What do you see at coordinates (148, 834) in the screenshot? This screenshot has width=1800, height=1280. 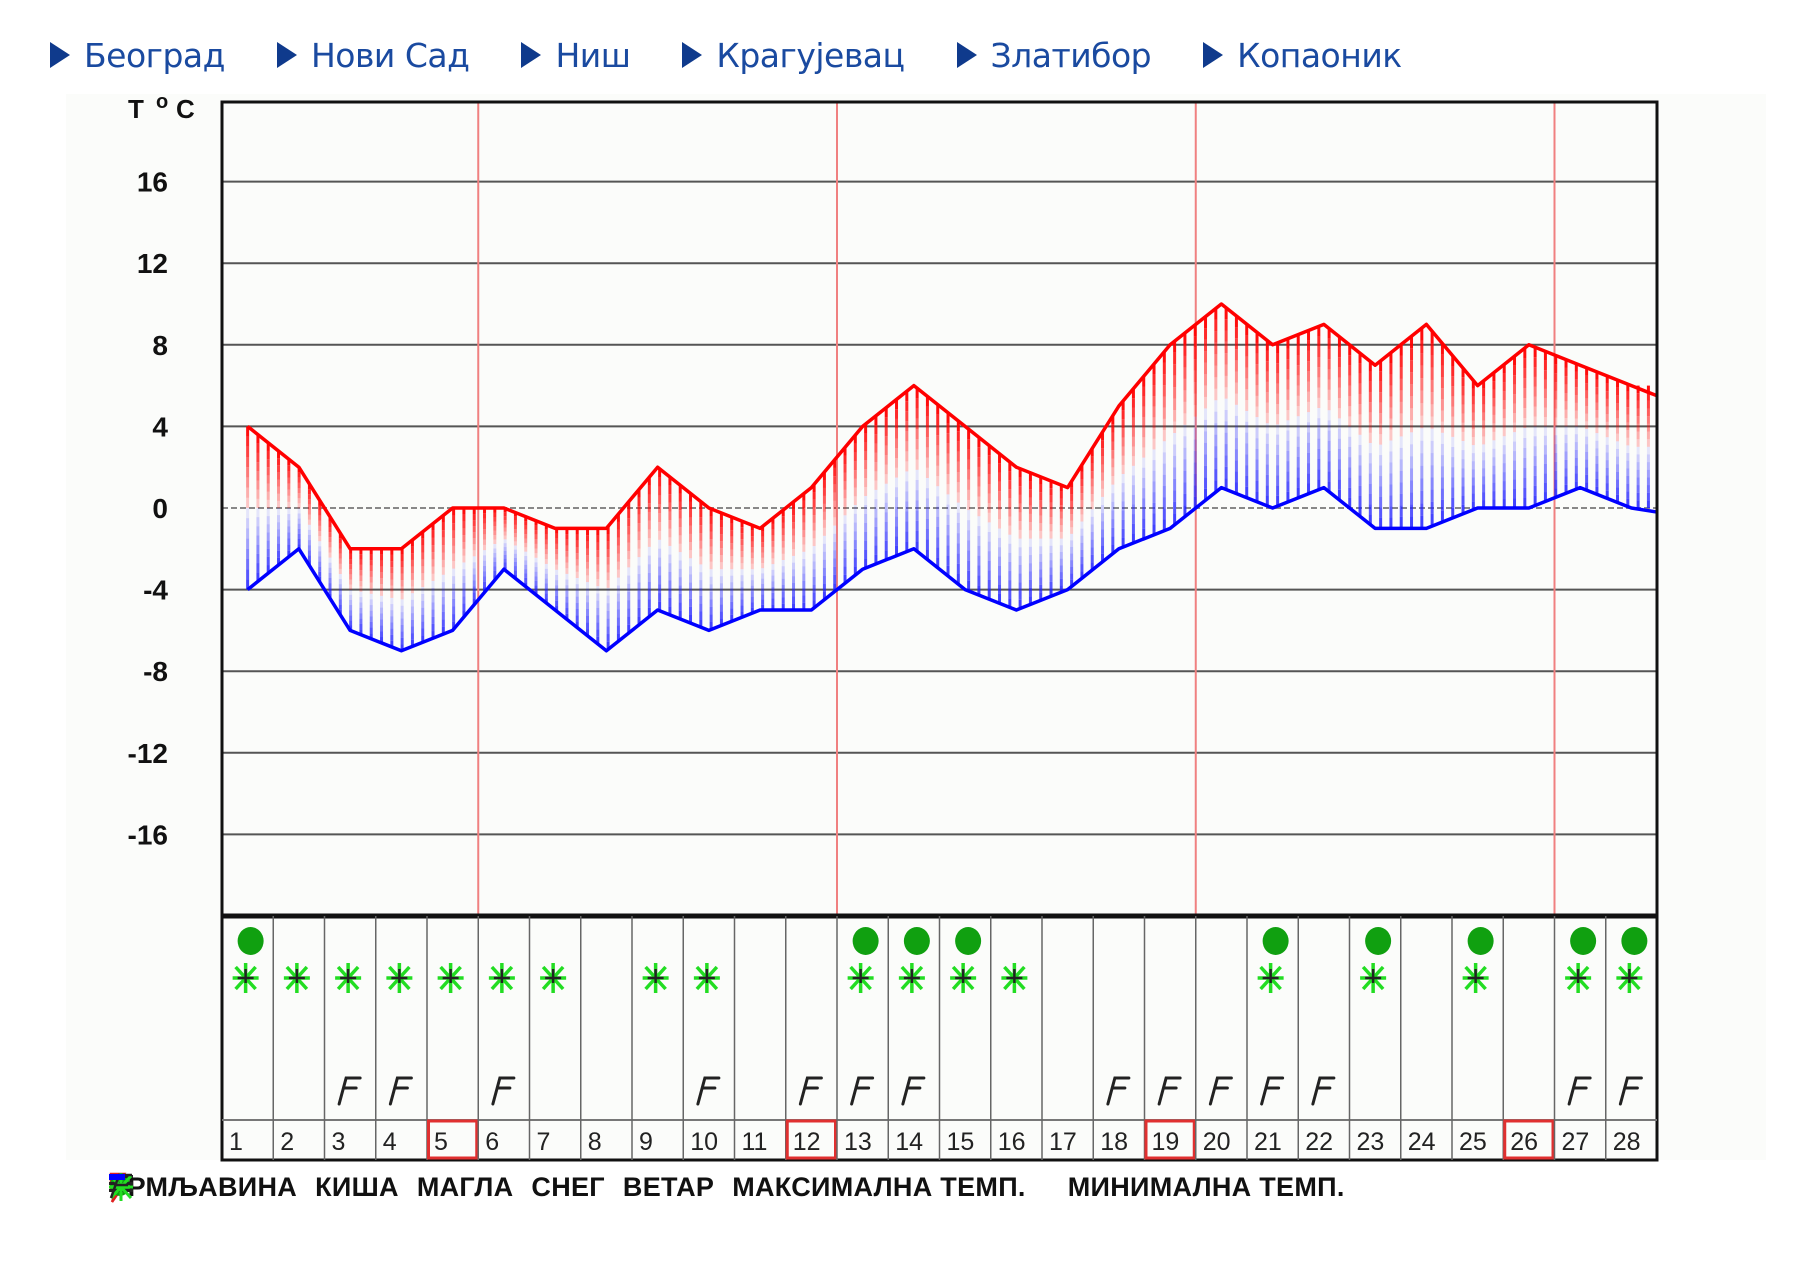 I see `y-tick-label: -16` at bounding box center [148, 834].